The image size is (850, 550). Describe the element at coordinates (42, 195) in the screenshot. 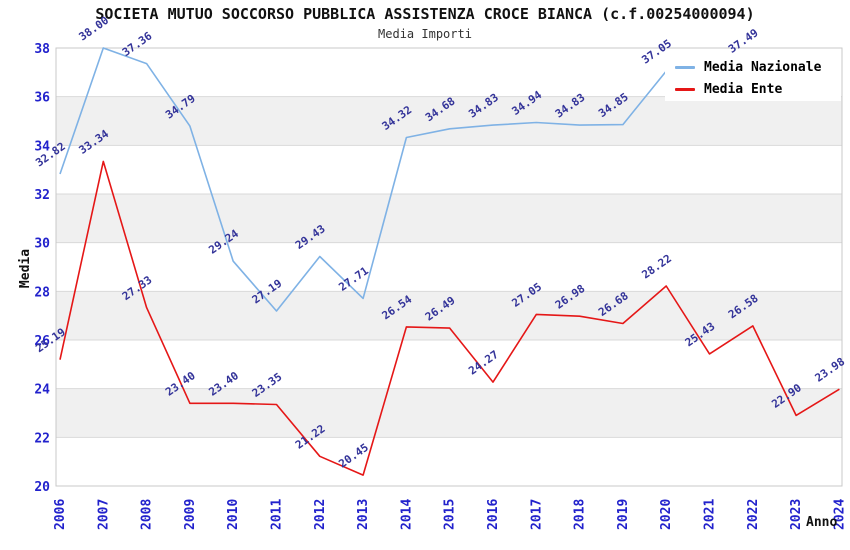

I see `y-tick-label: 32` at that location.